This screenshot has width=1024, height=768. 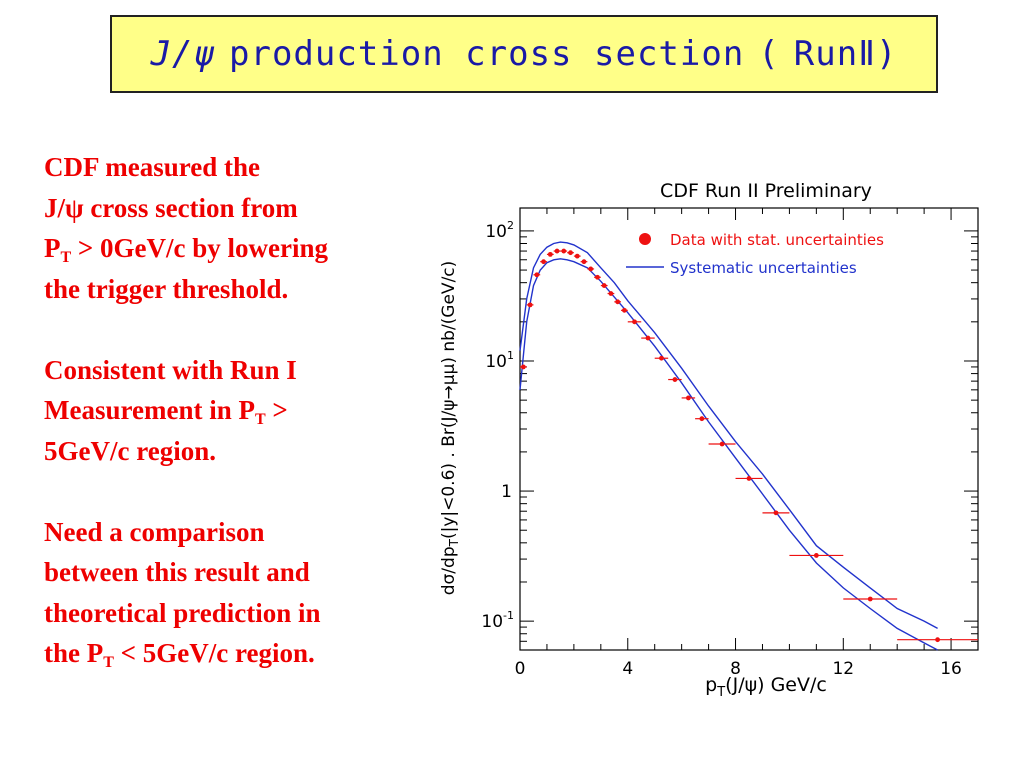 I want to click on x-tick-label: 16, so click(x=951, y=669).